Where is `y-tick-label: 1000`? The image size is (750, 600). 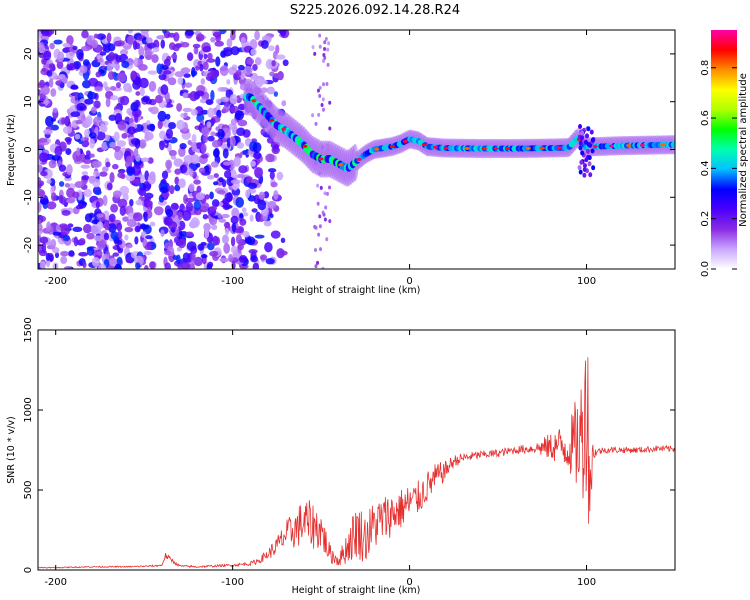
y-tick-label: 1000 is located at coordinates (28, 409).